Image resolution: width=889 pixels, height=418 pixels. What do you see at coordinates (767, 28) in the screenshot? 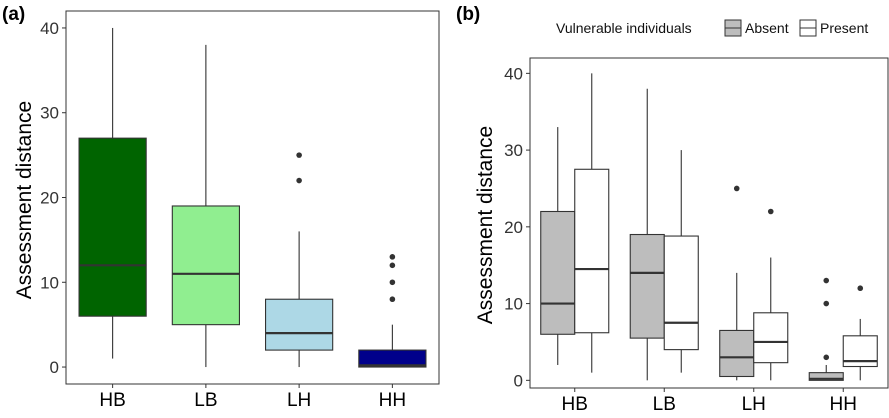
I see `legend-label-absent: Absent` at bounding box center [767, 28].